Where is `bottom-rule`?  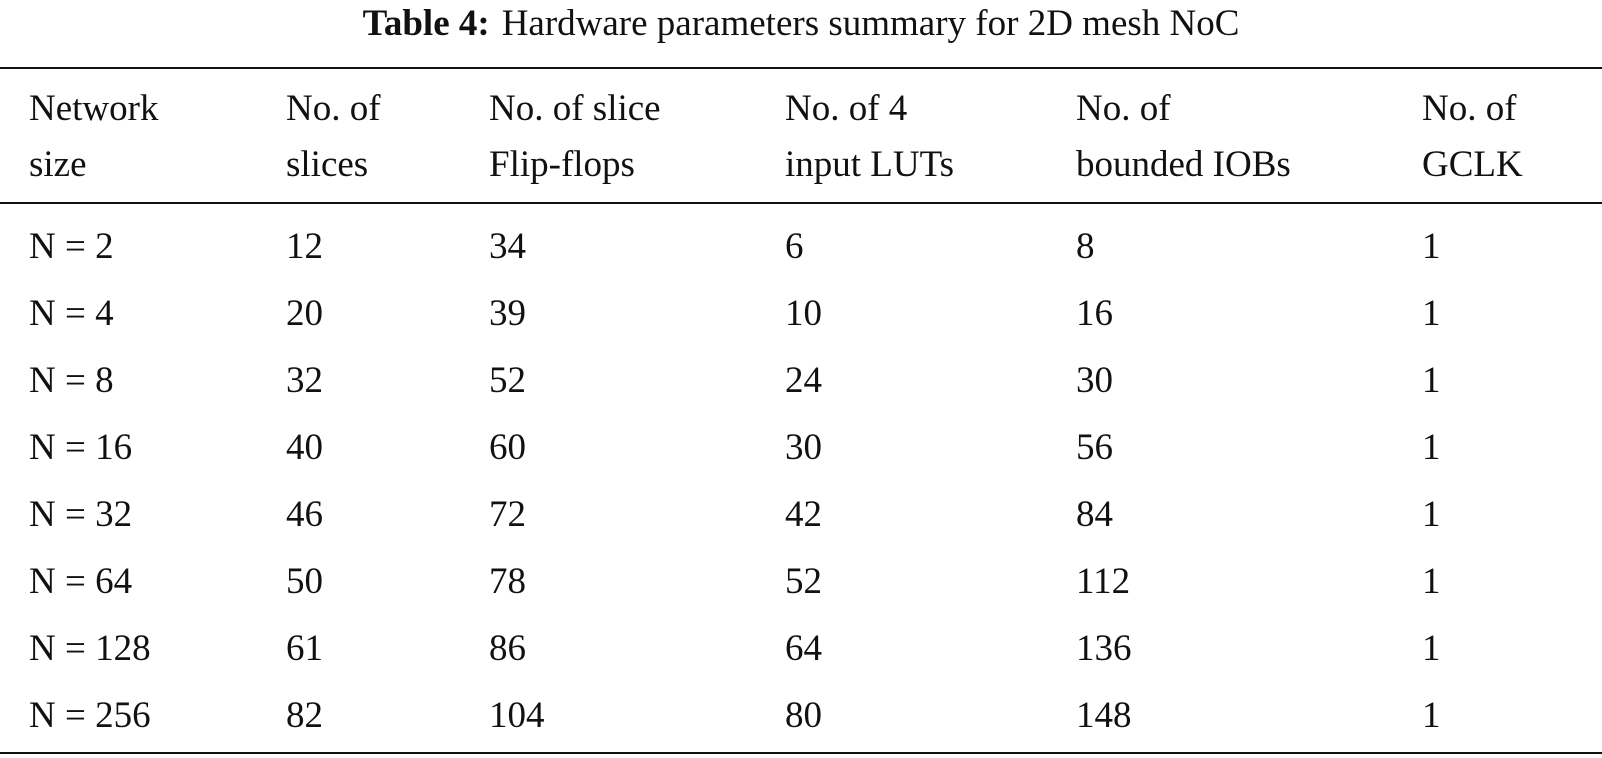 bottom-rule is located at coordinates (801, 753).